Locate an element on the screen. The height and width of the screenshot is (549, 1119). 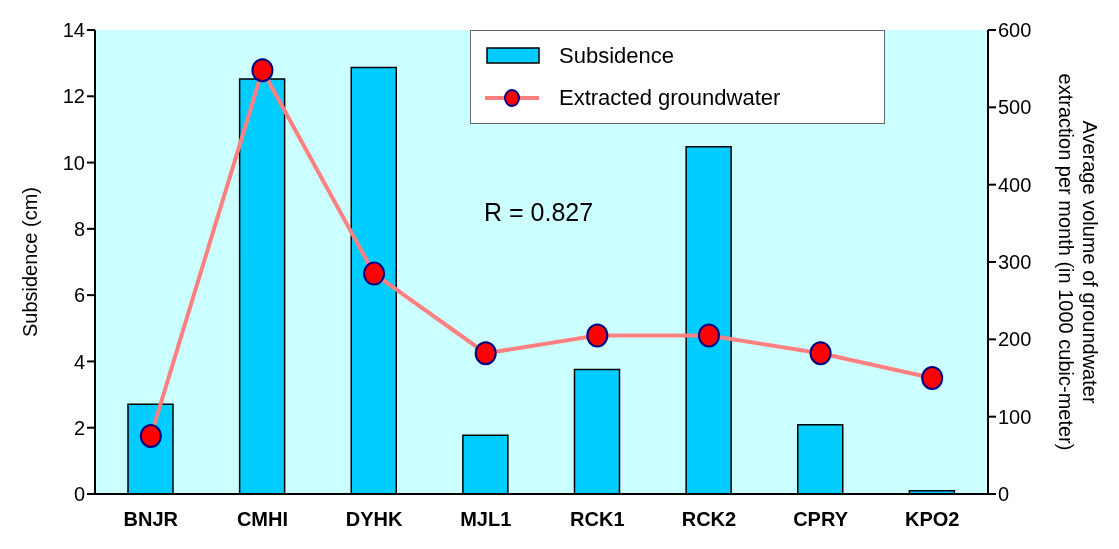
x-tick-label: BNJR is located at coordinates (151, 519).